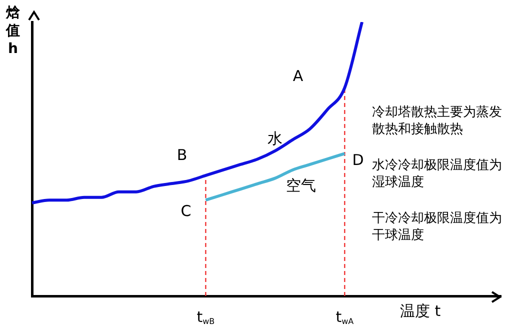 This screenshot has height=329, width=512. Describe the element at coordinates (182, 155) in the screenshot. I see `annotation: B` at that location.